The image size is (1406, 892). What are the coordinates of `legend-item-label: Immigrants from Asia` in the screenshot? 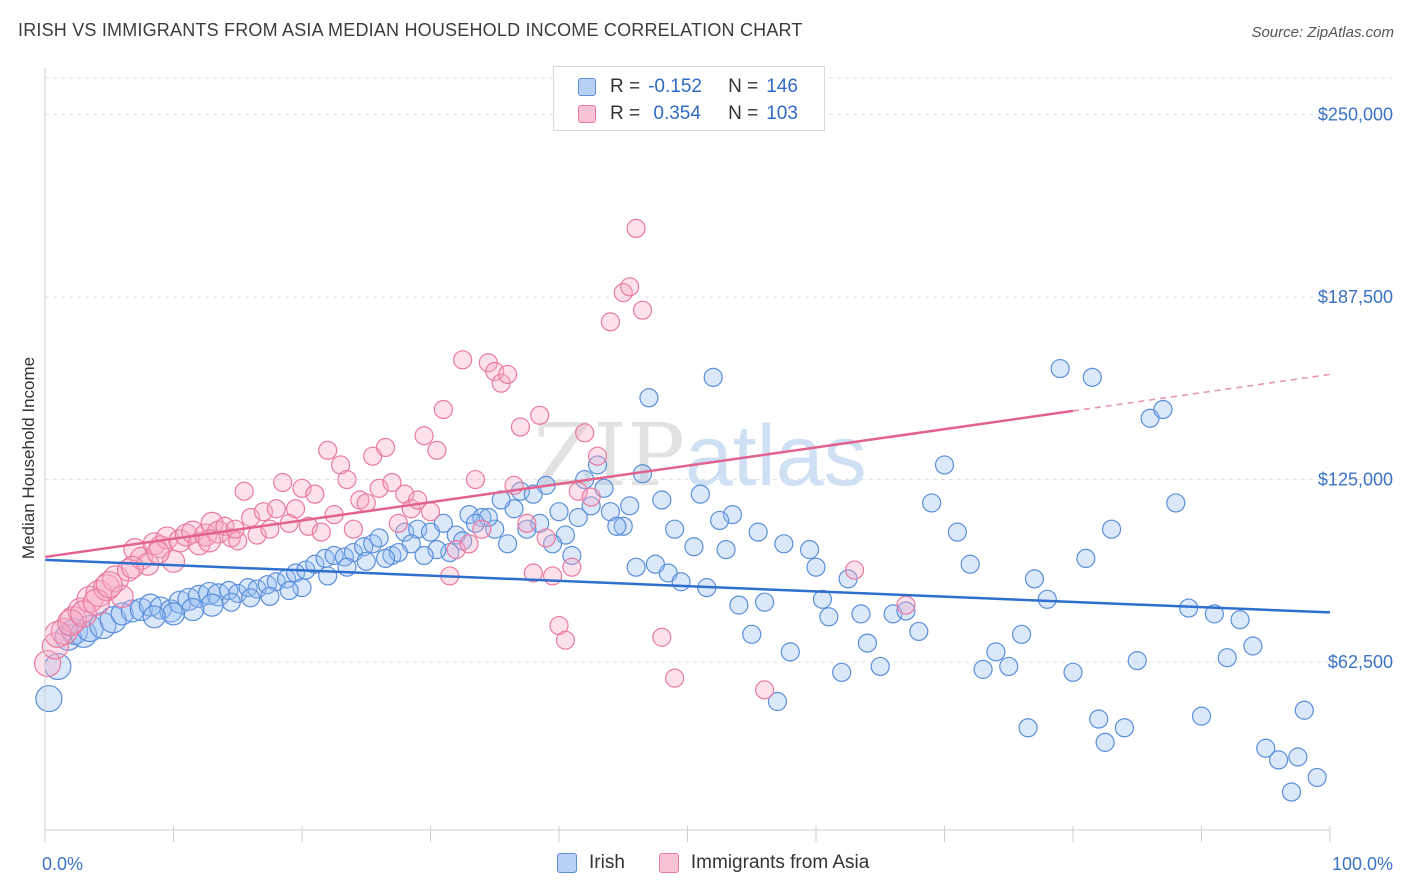 It's located at (780, 862).